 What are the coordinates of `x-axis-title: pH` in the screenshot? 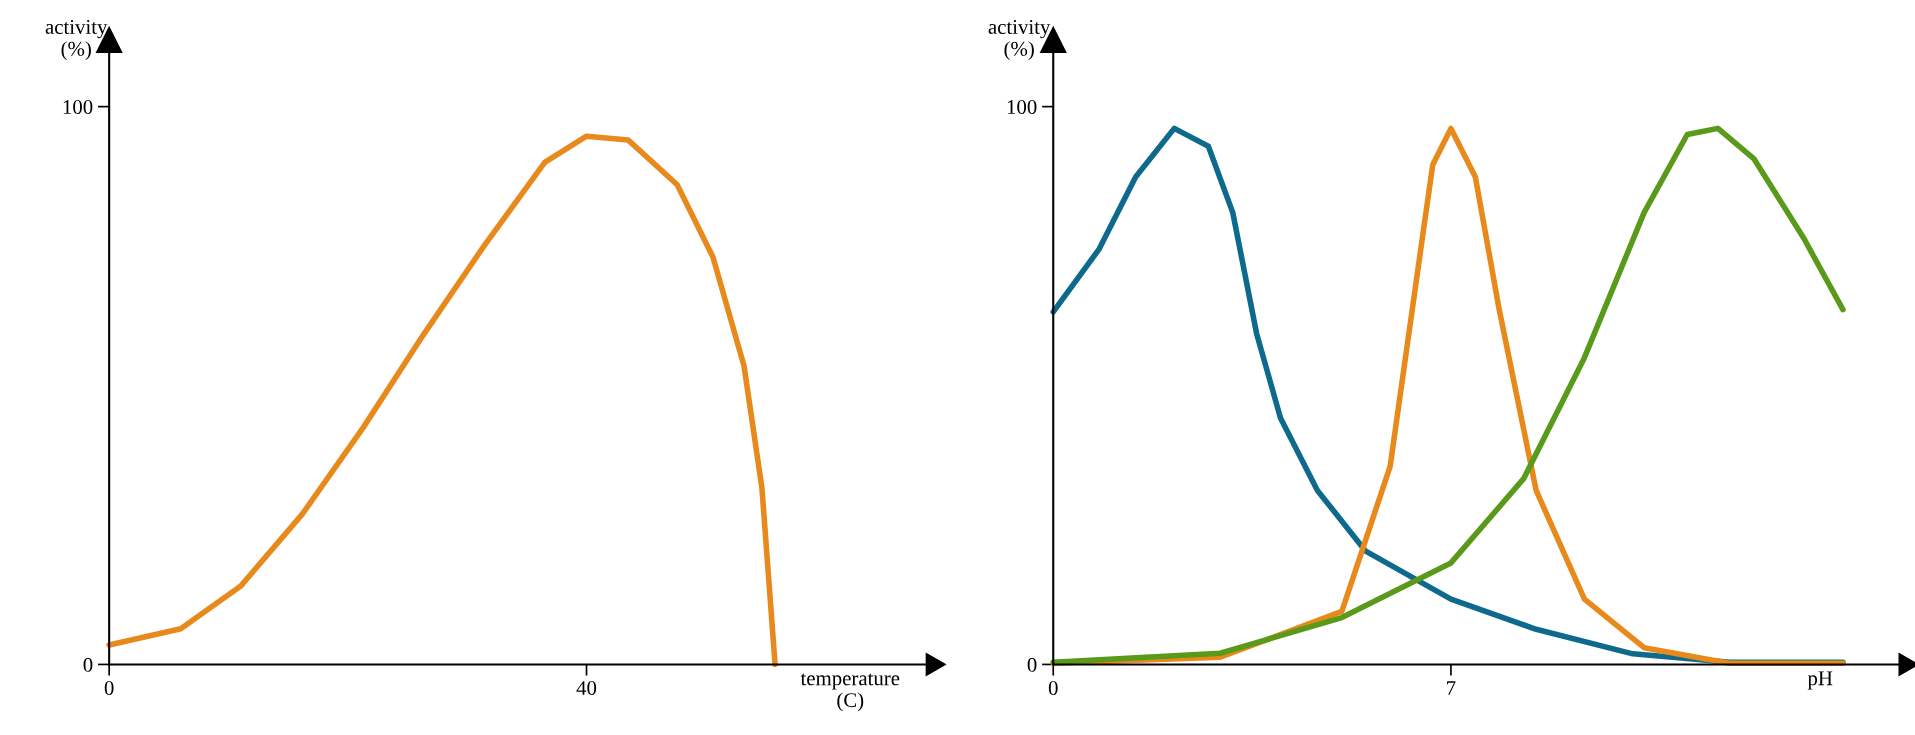 It's located at (1820, 680).